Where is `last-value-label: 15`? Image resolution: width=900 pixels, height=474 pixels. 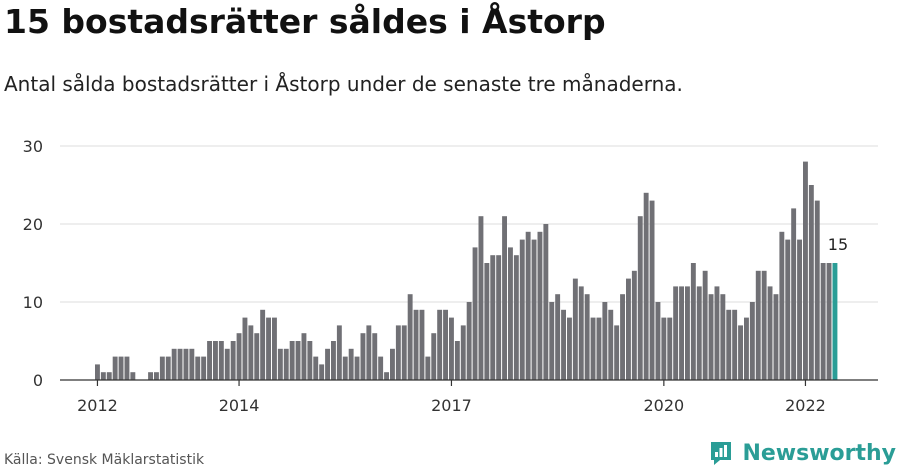 last-value-label: 15 is located at coordinates (838, 244).